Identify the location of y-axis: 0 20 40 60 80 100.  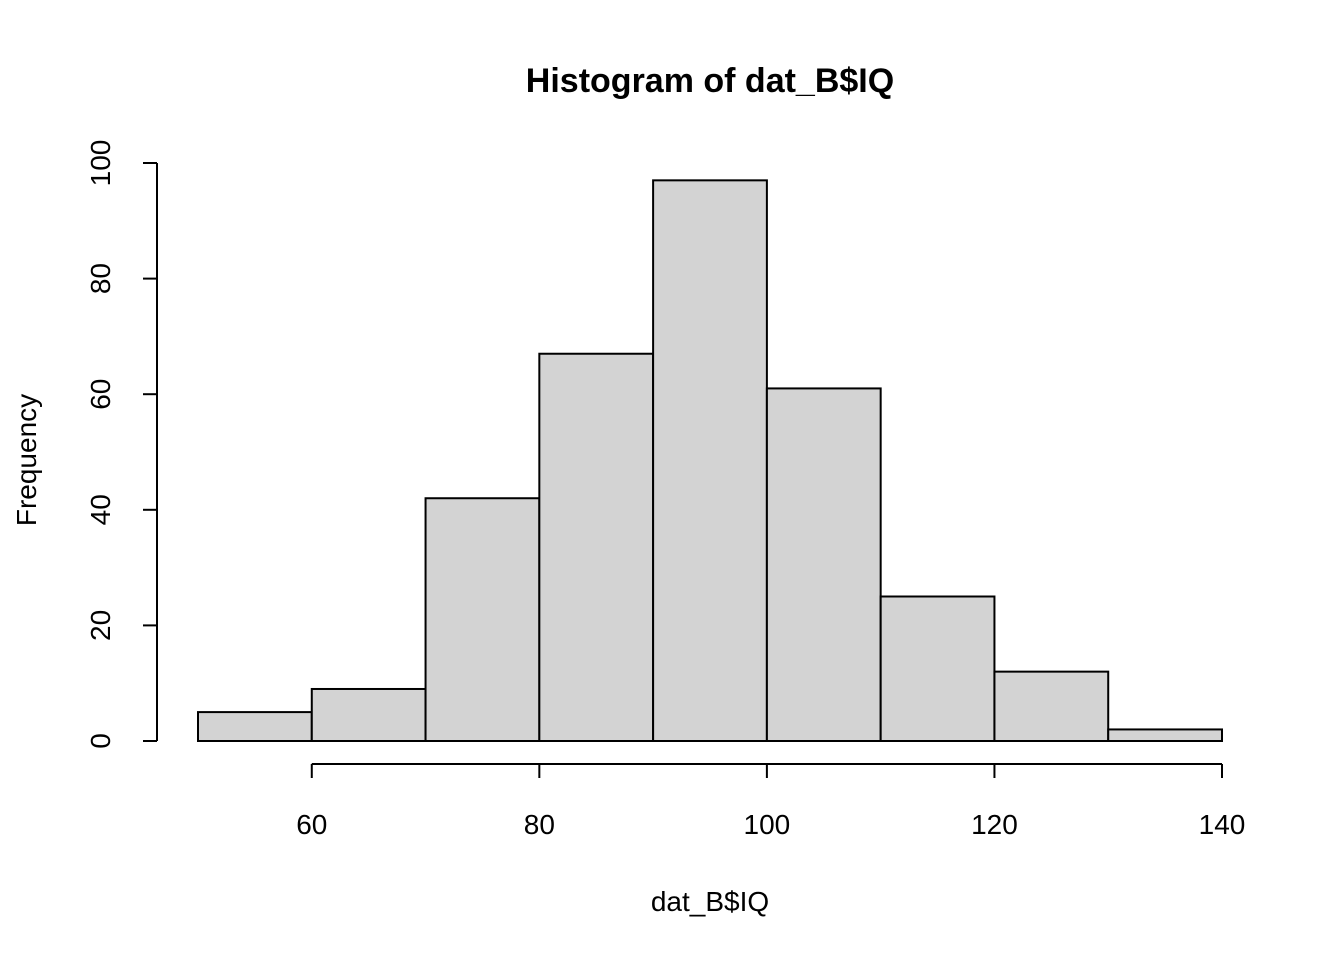
(121, 444).